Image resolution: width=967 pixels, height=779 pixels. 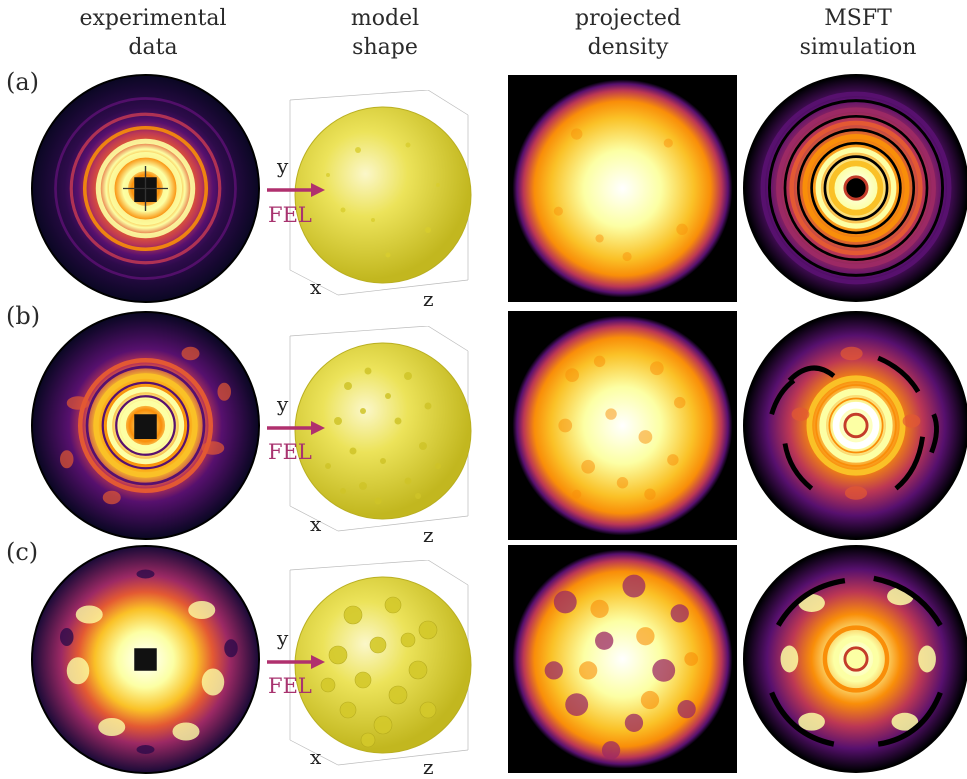 What do you see at coordinates (23, 316) in the screenshot?
I see `row-label-b: (b)` at bounding box center [23, 316].